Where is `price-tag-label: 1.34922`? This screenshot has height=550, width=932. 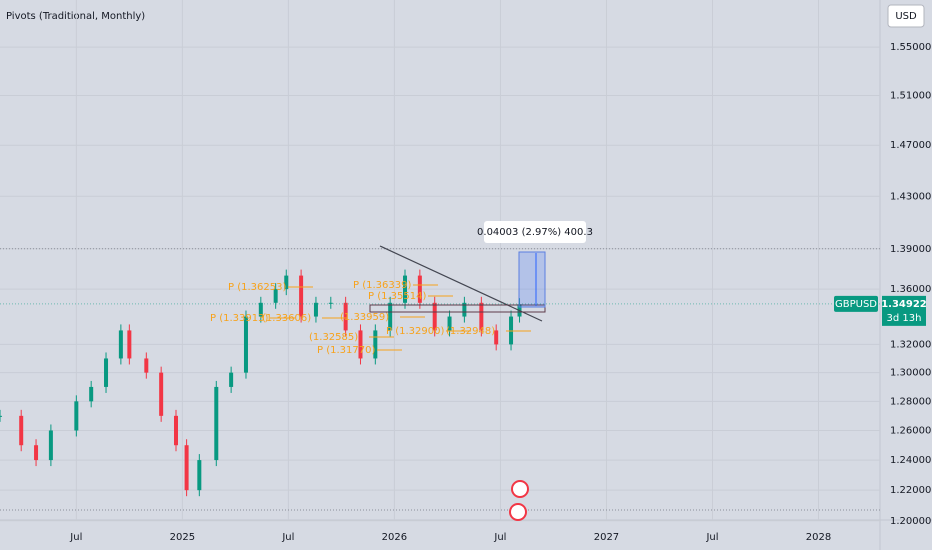 price-tag-label: 1.34922 is located at coordinates (904, 304).